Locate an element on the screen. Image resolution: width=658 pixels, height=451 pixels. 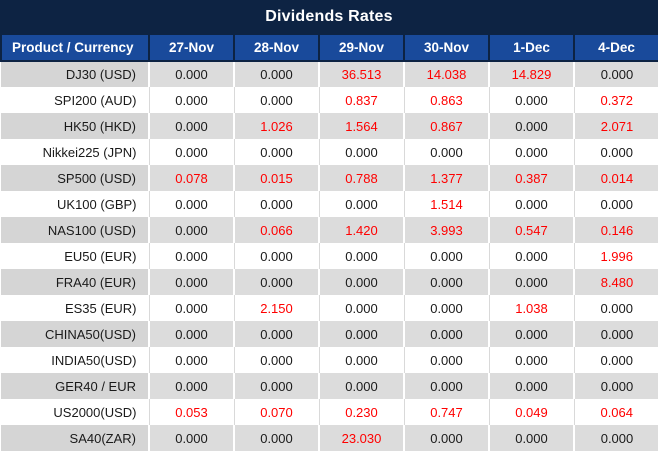
value-cell: 0.146 is located at coordinates (616, 230).